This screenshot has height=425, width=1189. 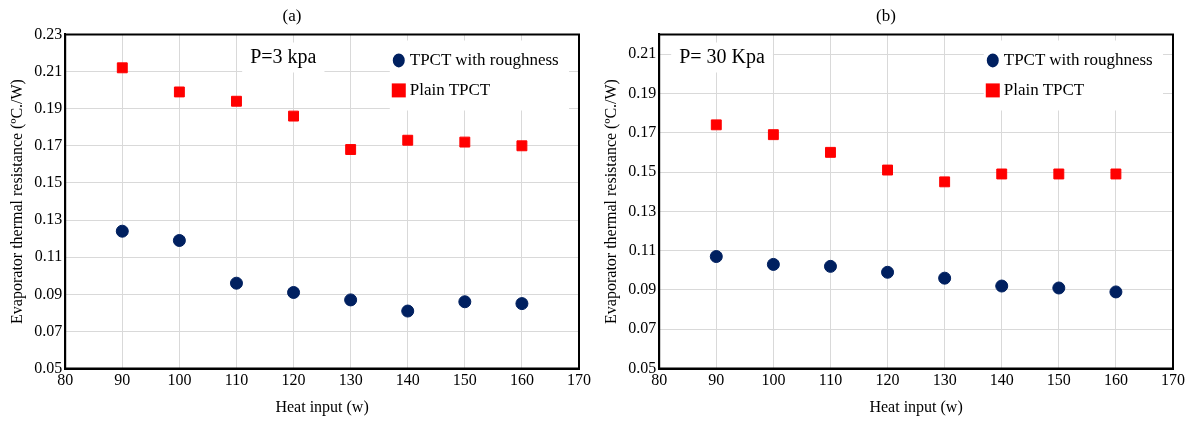 What do you see at coordinates (48, 33) in the screenshot?
I see `y-tick-label: 0.23` at bounding box center [48, 33].